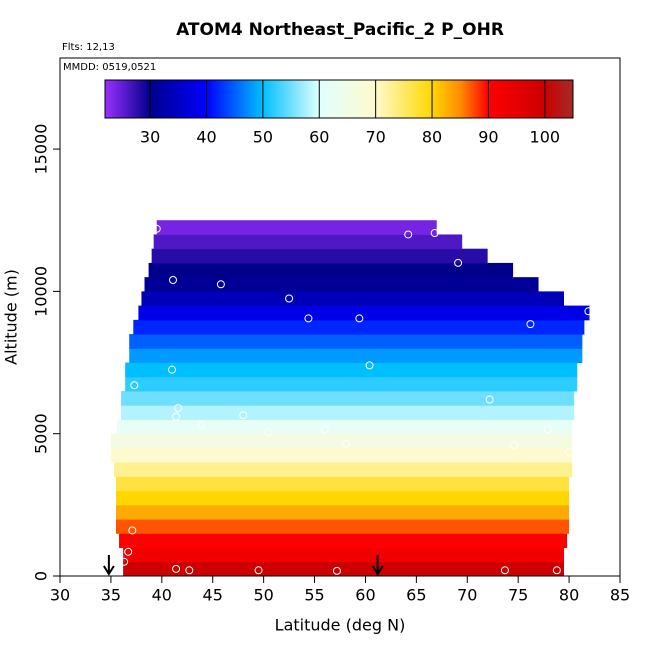  What do you see at coordinates (41, 576) in the screenshot?
I see `y-tick-label: 0` at bounding box center [41, 576].